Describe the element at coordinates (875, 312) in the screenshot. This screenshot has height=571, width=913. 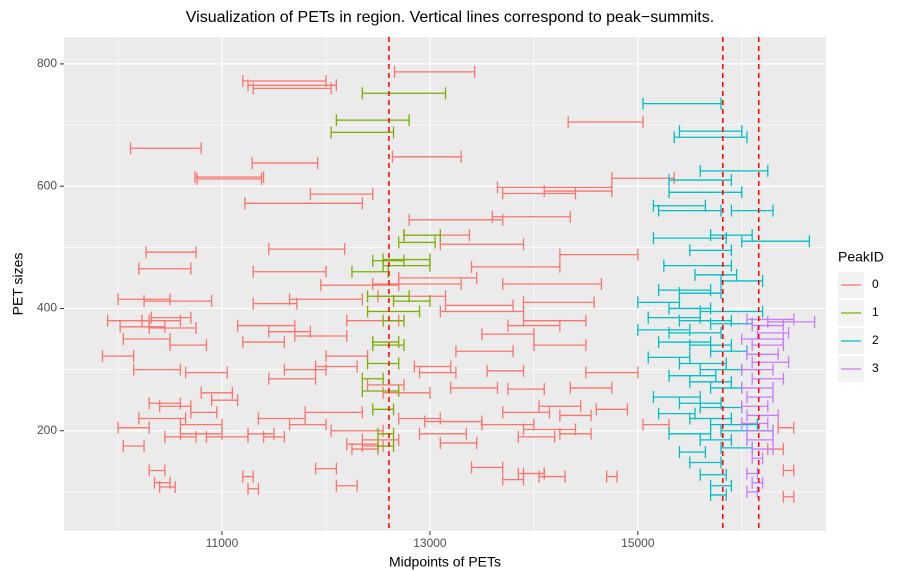
I see `legend-label: 1` at that location.